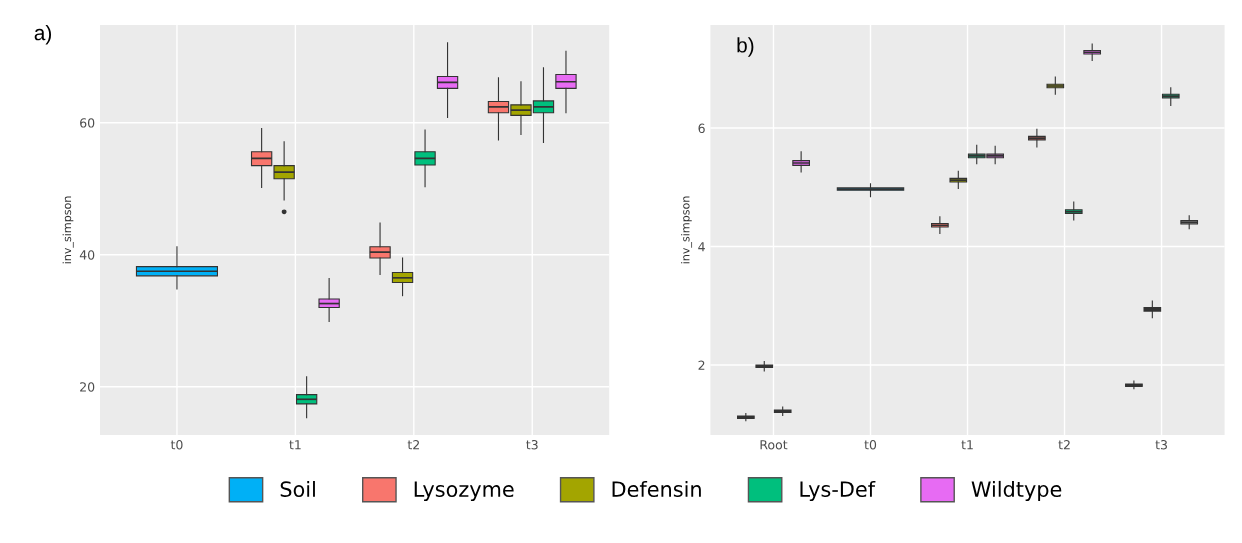  I want to click on annotation: b), so click(745, 47).